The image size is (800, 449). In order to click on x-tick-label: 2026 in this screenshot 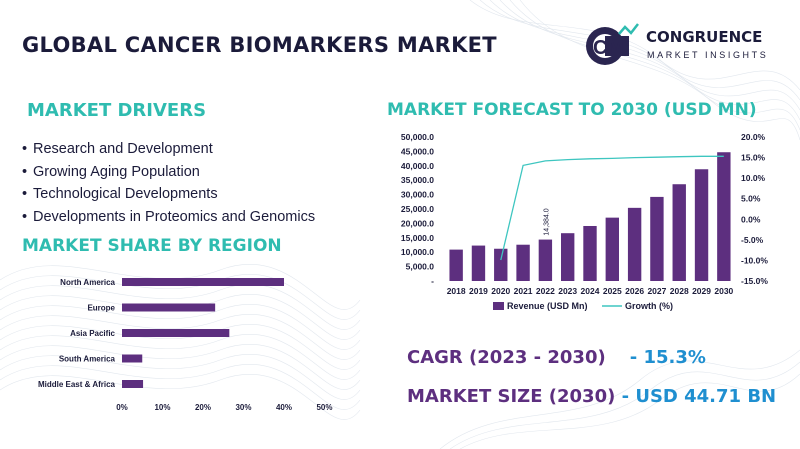, I will do `click(634, 291)`.